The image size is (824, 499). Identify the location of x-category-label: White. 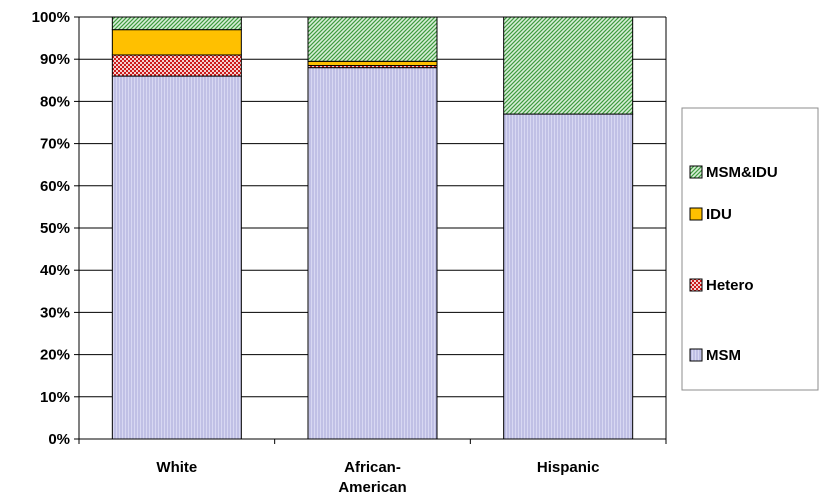
(176, 467).